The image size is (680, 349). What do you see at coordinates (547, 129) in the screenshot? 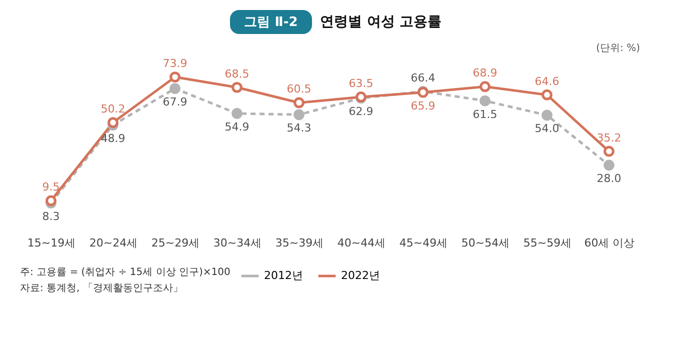
I see `data-label: 54.0` at bounding box center [547, 129].